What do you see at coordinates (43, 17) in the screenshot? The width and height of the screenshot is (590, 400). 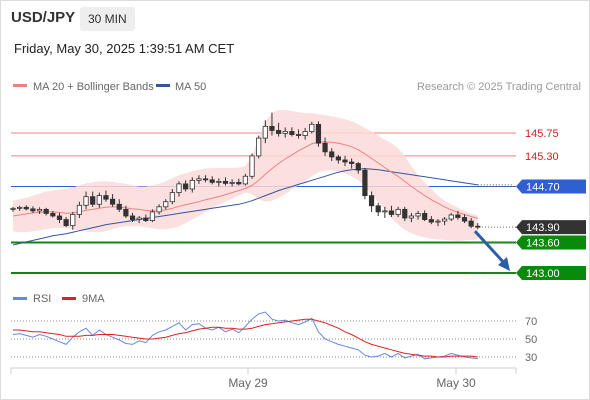 I see `symbol-title: USD/JPY` at bounding box center [43, 17].